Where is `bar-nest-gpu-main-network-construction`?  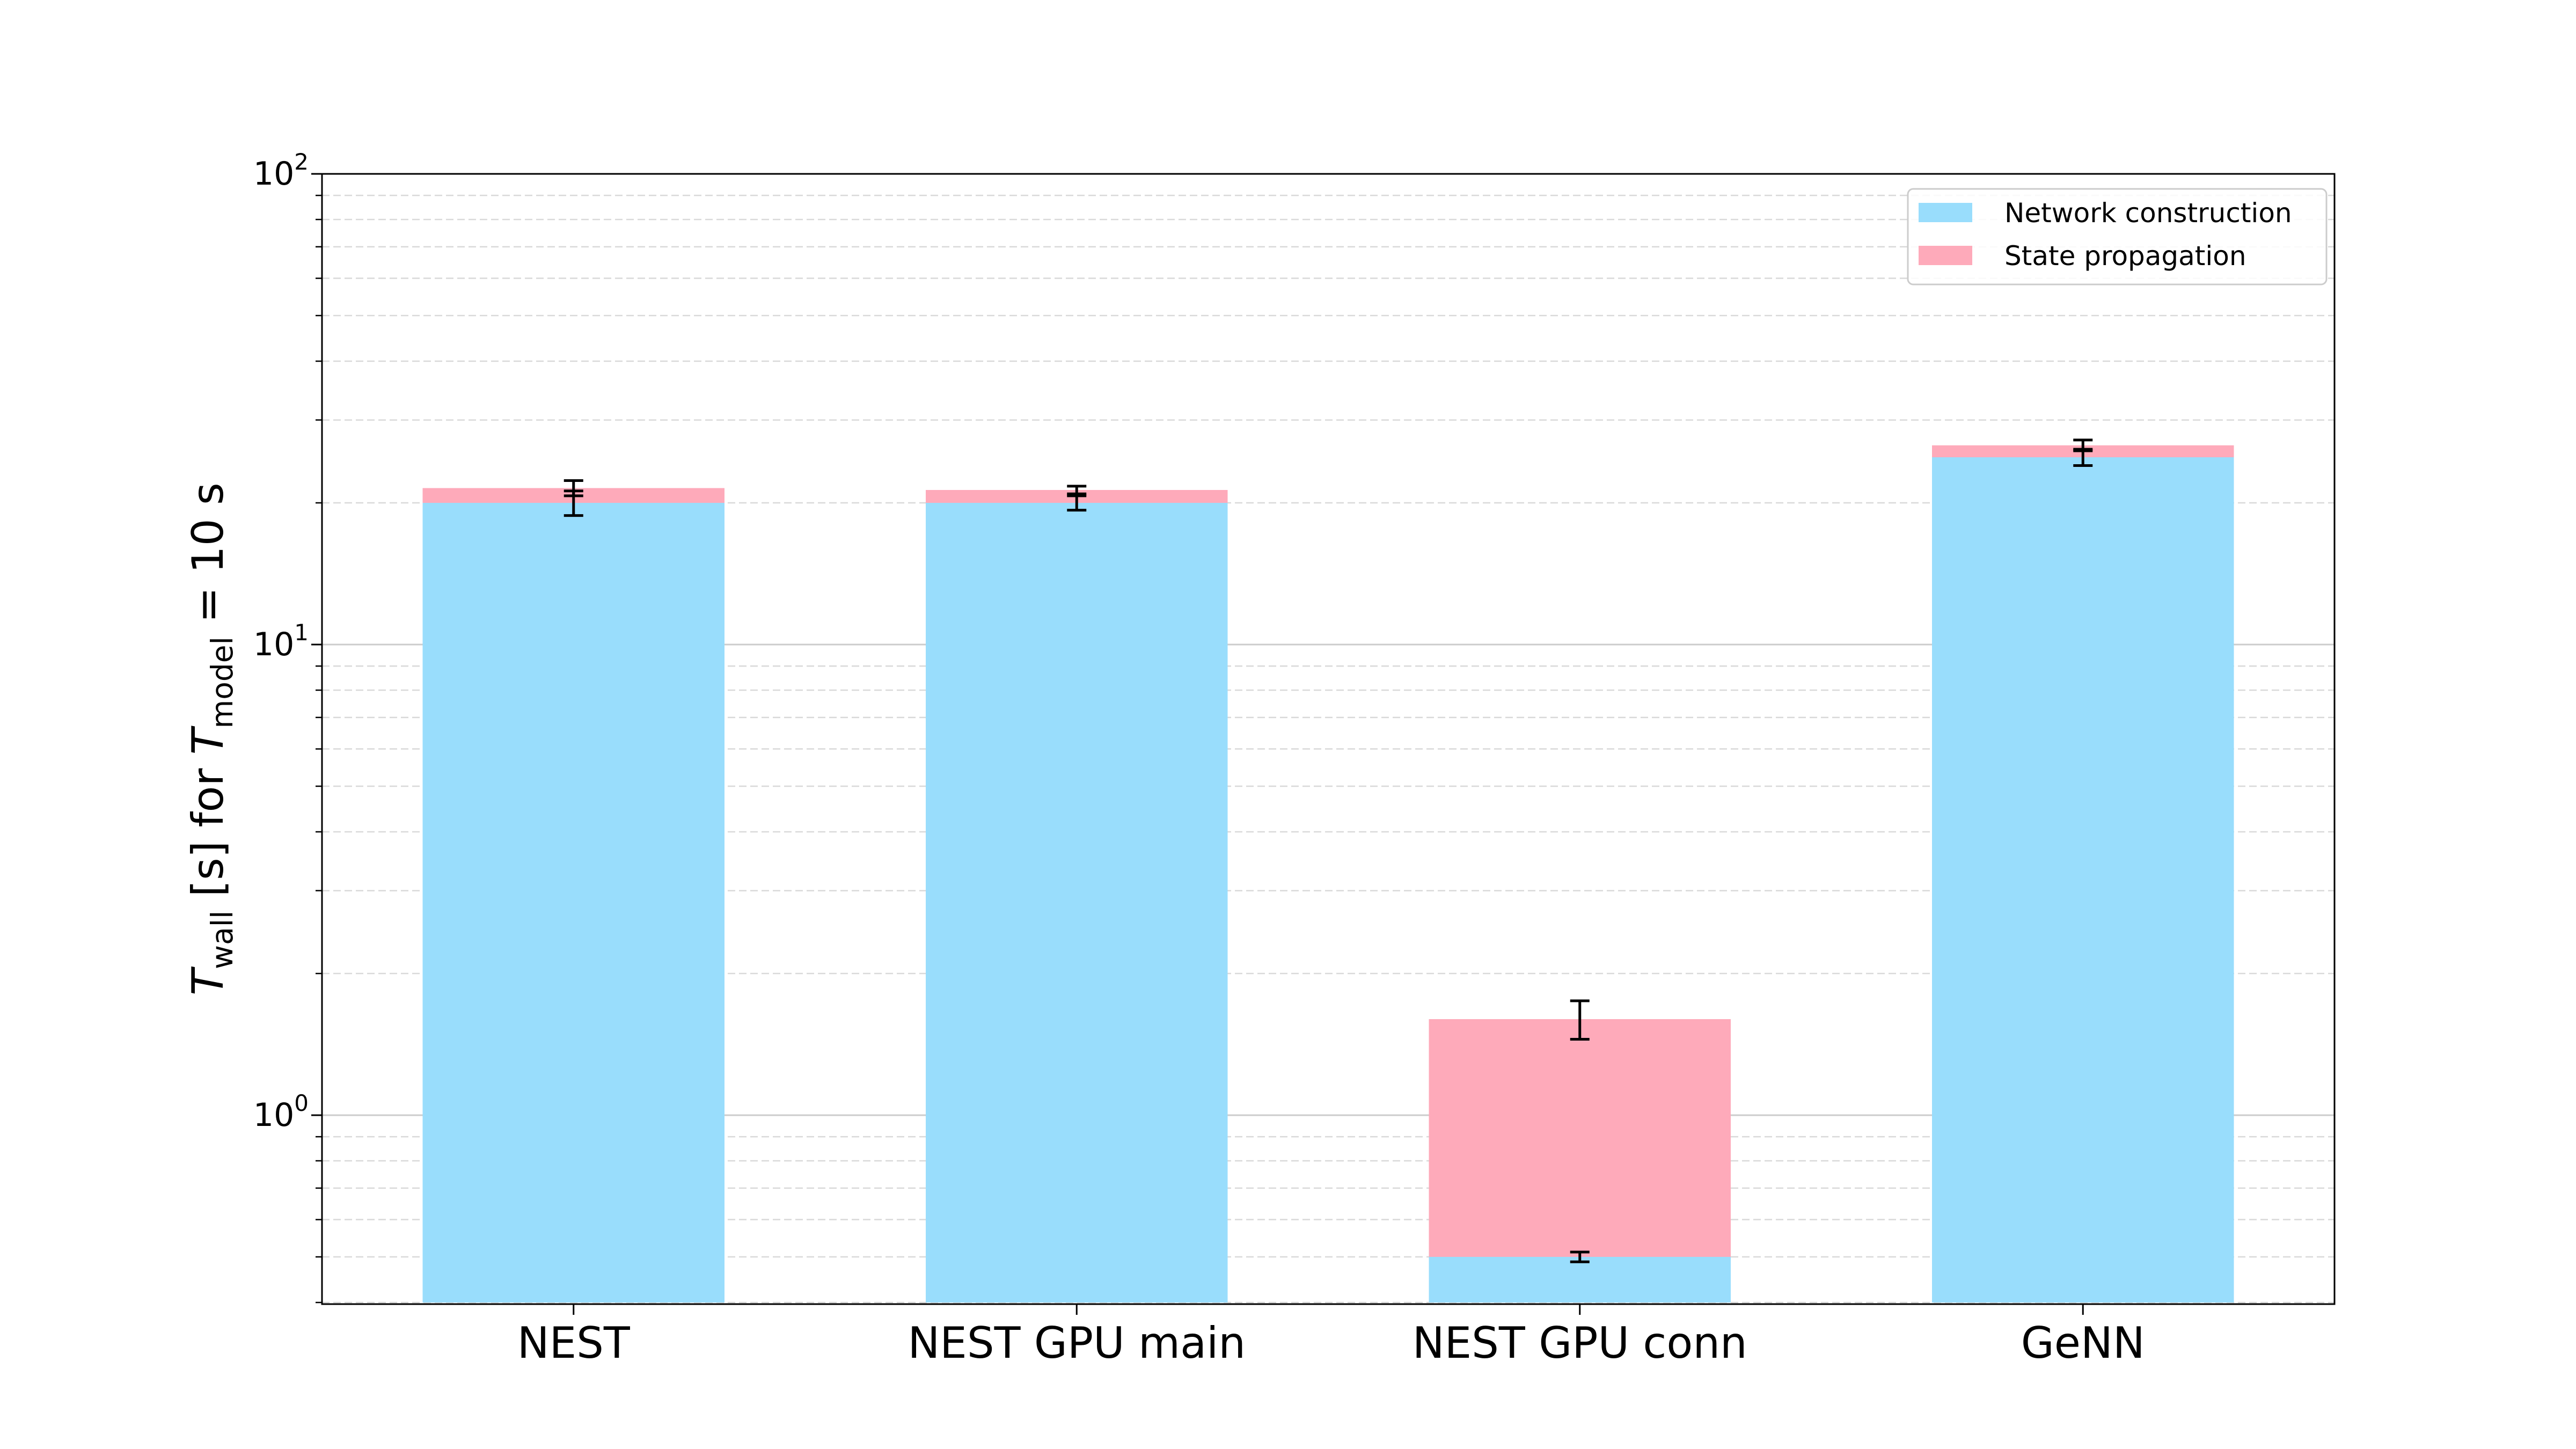
bar-nest-gpu-main-network-construction is located at coordinates (1077, 902).